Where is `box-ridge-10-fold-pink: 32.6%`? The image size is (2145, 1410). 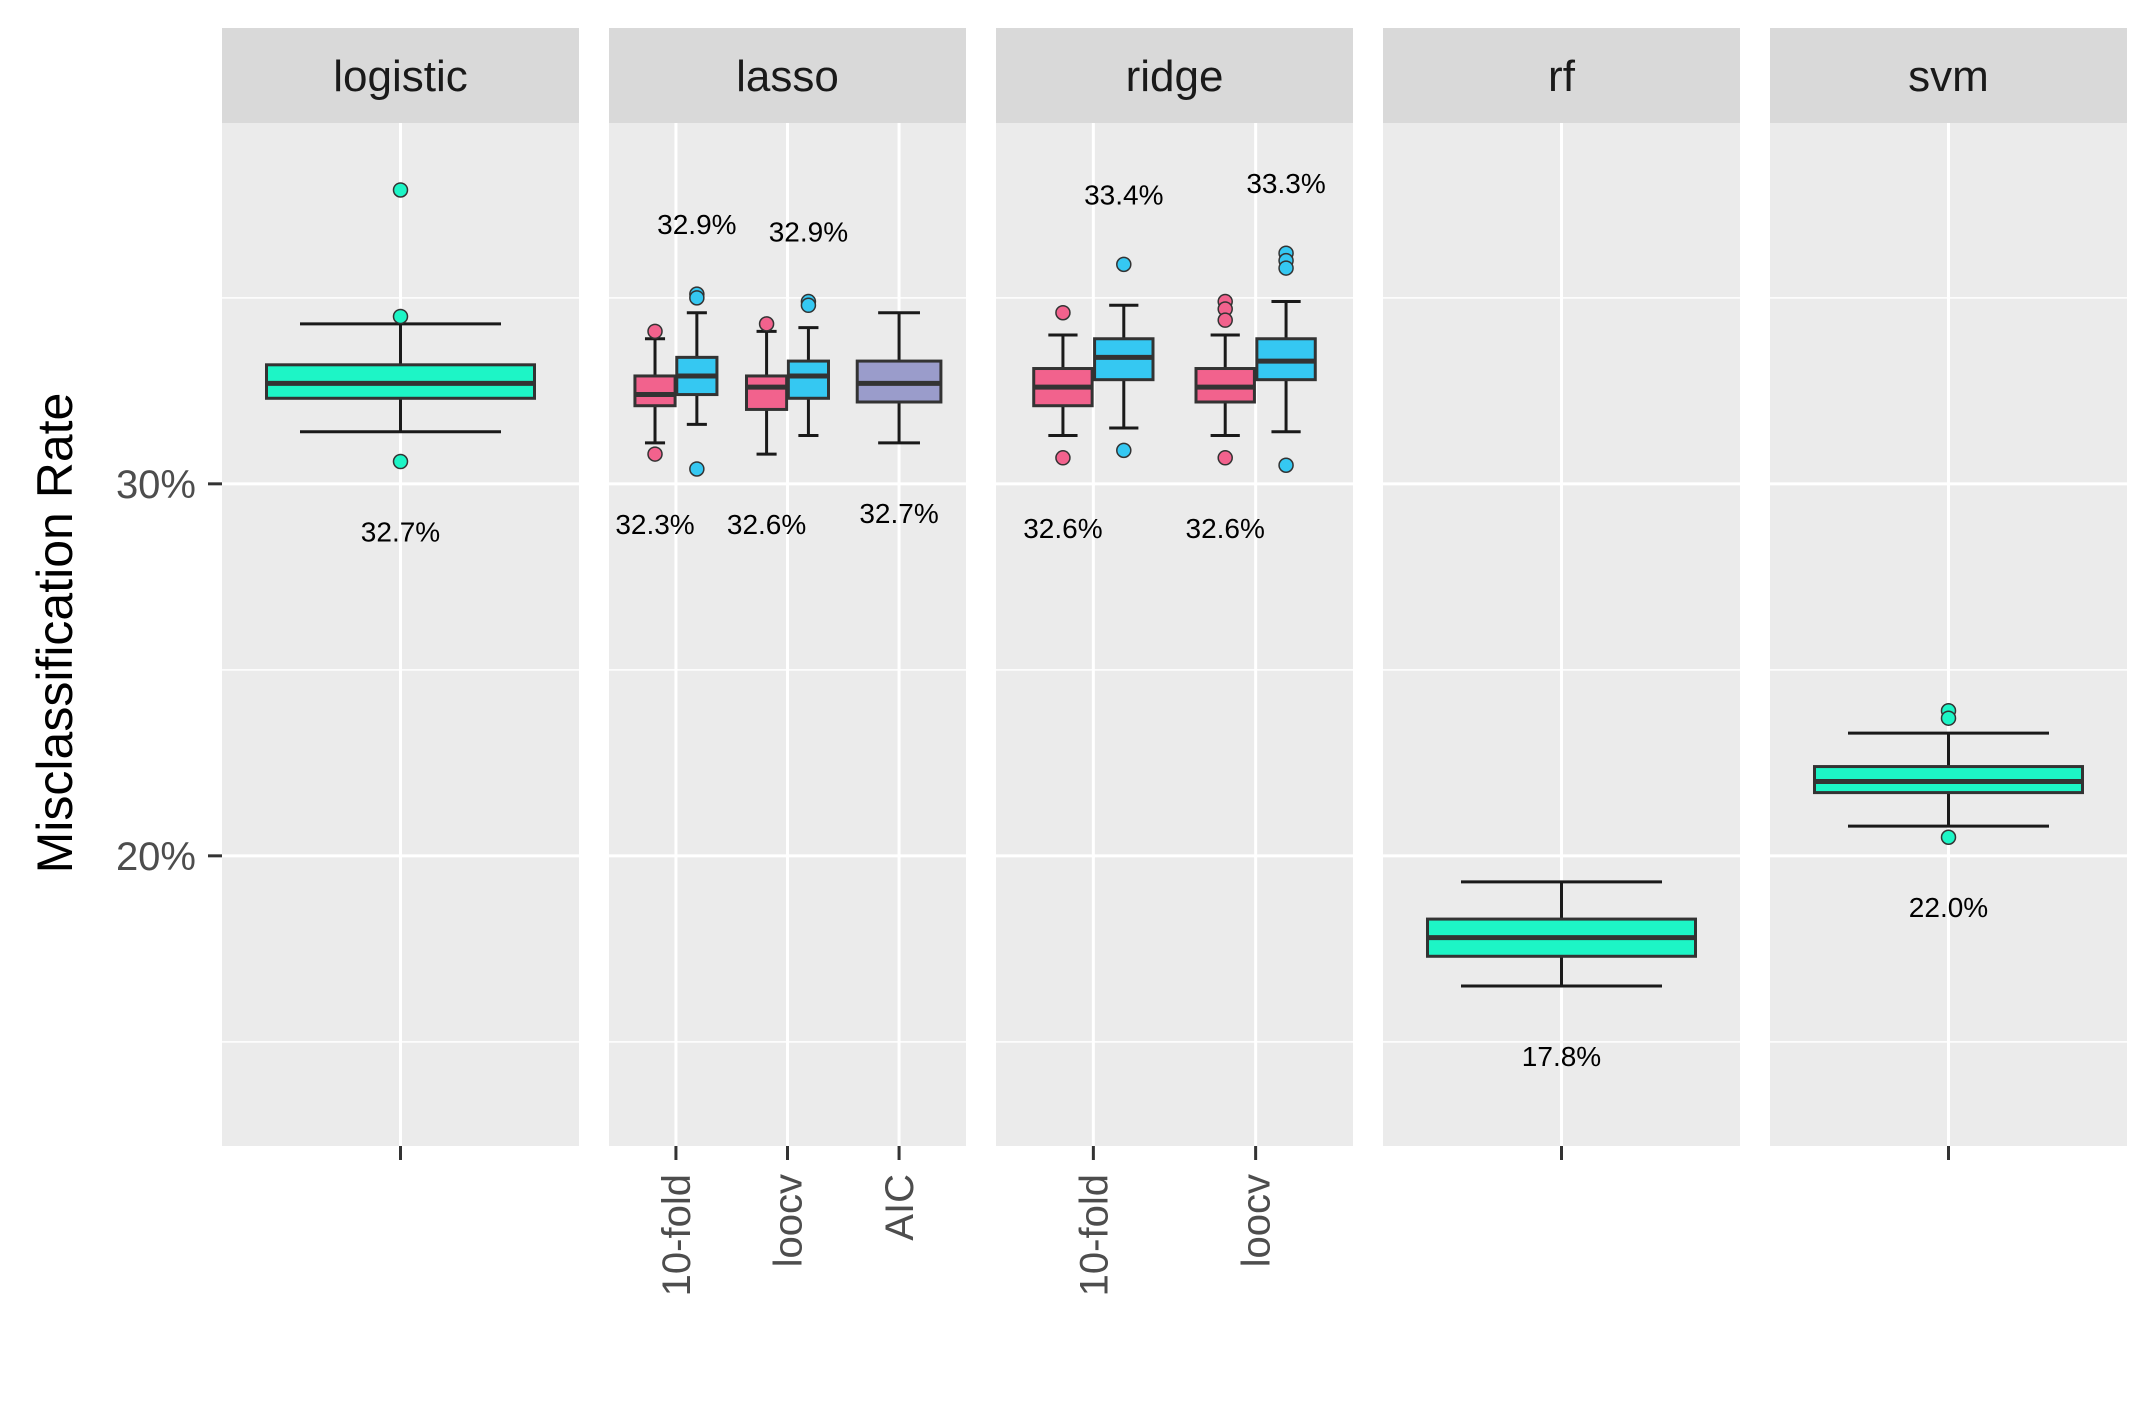
box-ridge-10-fold-pink: 32.6% is located at coordinates (1063, 424).